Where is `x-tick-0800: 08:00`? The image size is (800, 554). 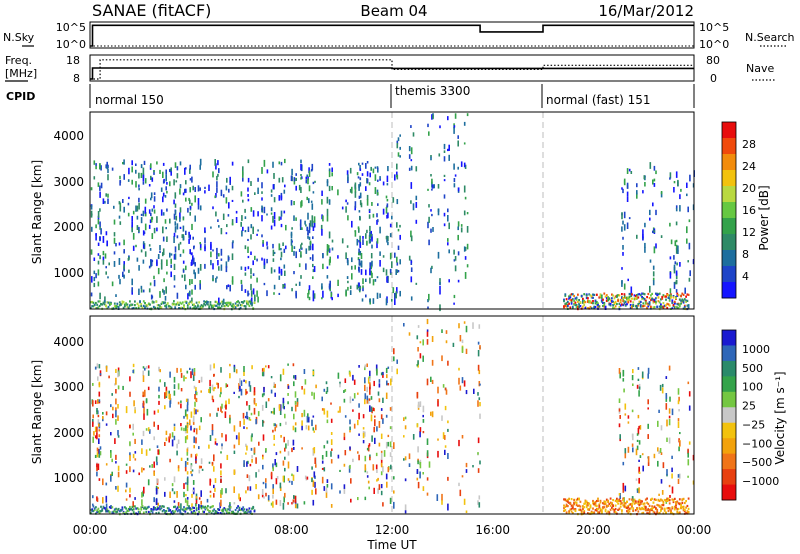 x-tick-0800: 08:00 is located at coordinates (291, 530).